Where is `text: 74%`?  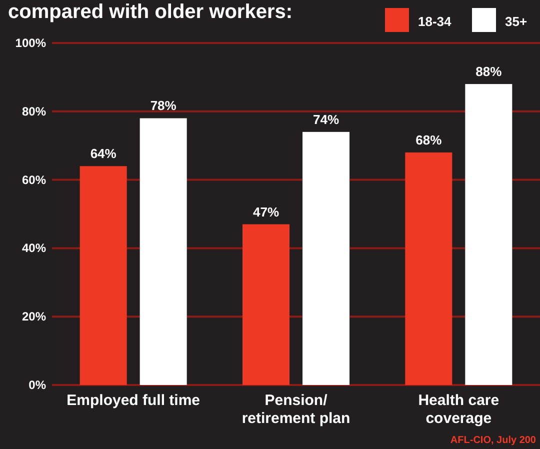
text: 74% is located at coordinates (326, 119).